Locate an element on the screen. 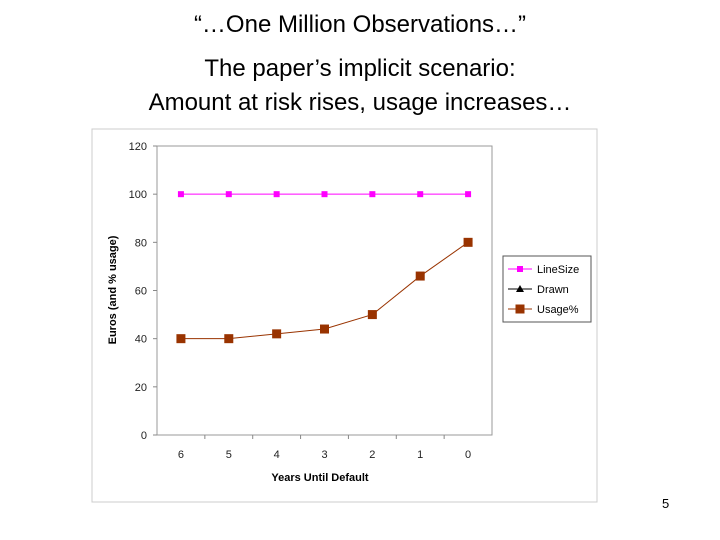 The image size is (720, 540). y-tick-label: 0 is located at coordinates (144, 436).